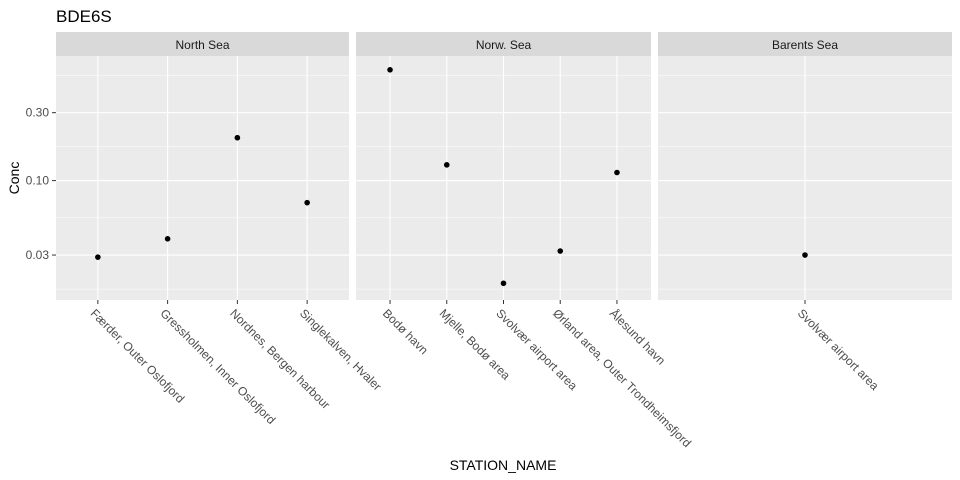  I want to click on facet-strip-label: North Sea, so click(202, 45).